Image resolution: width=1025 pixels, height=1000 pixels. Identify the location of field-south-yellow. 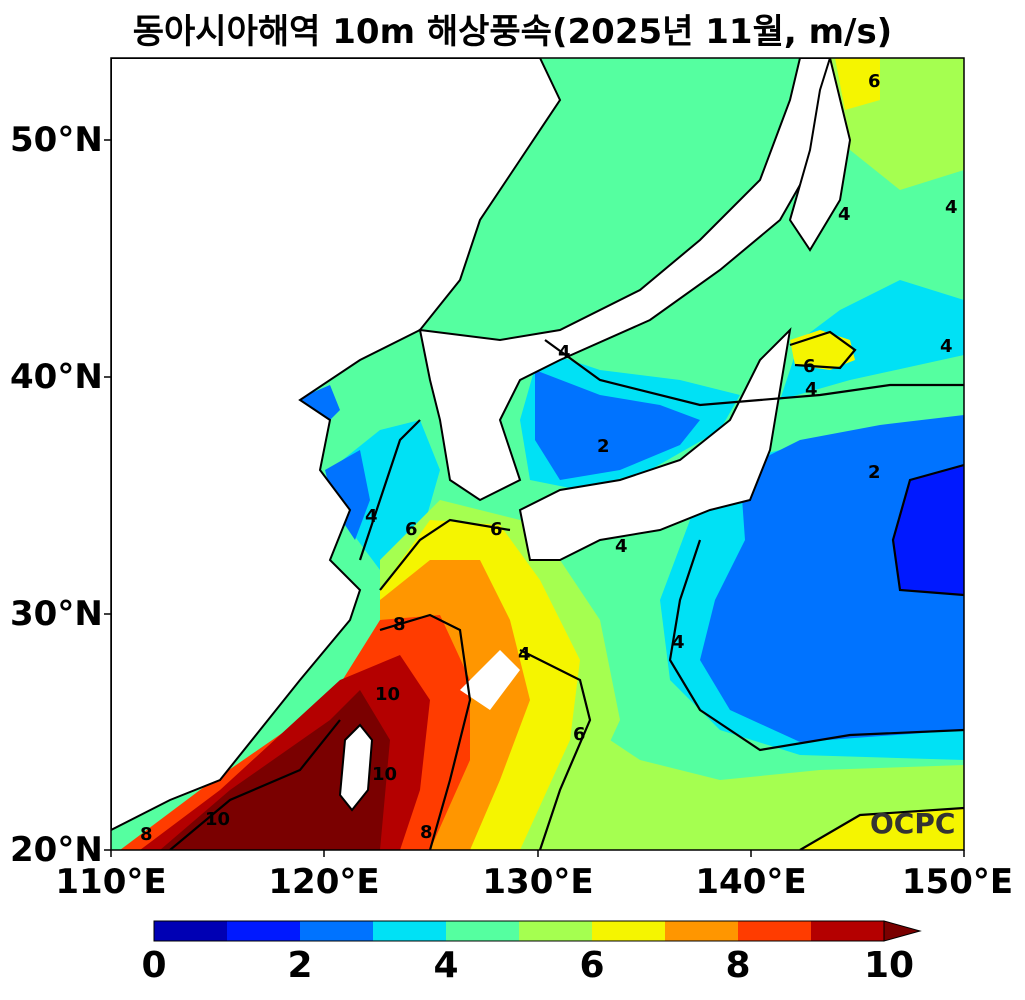
(882, 829).